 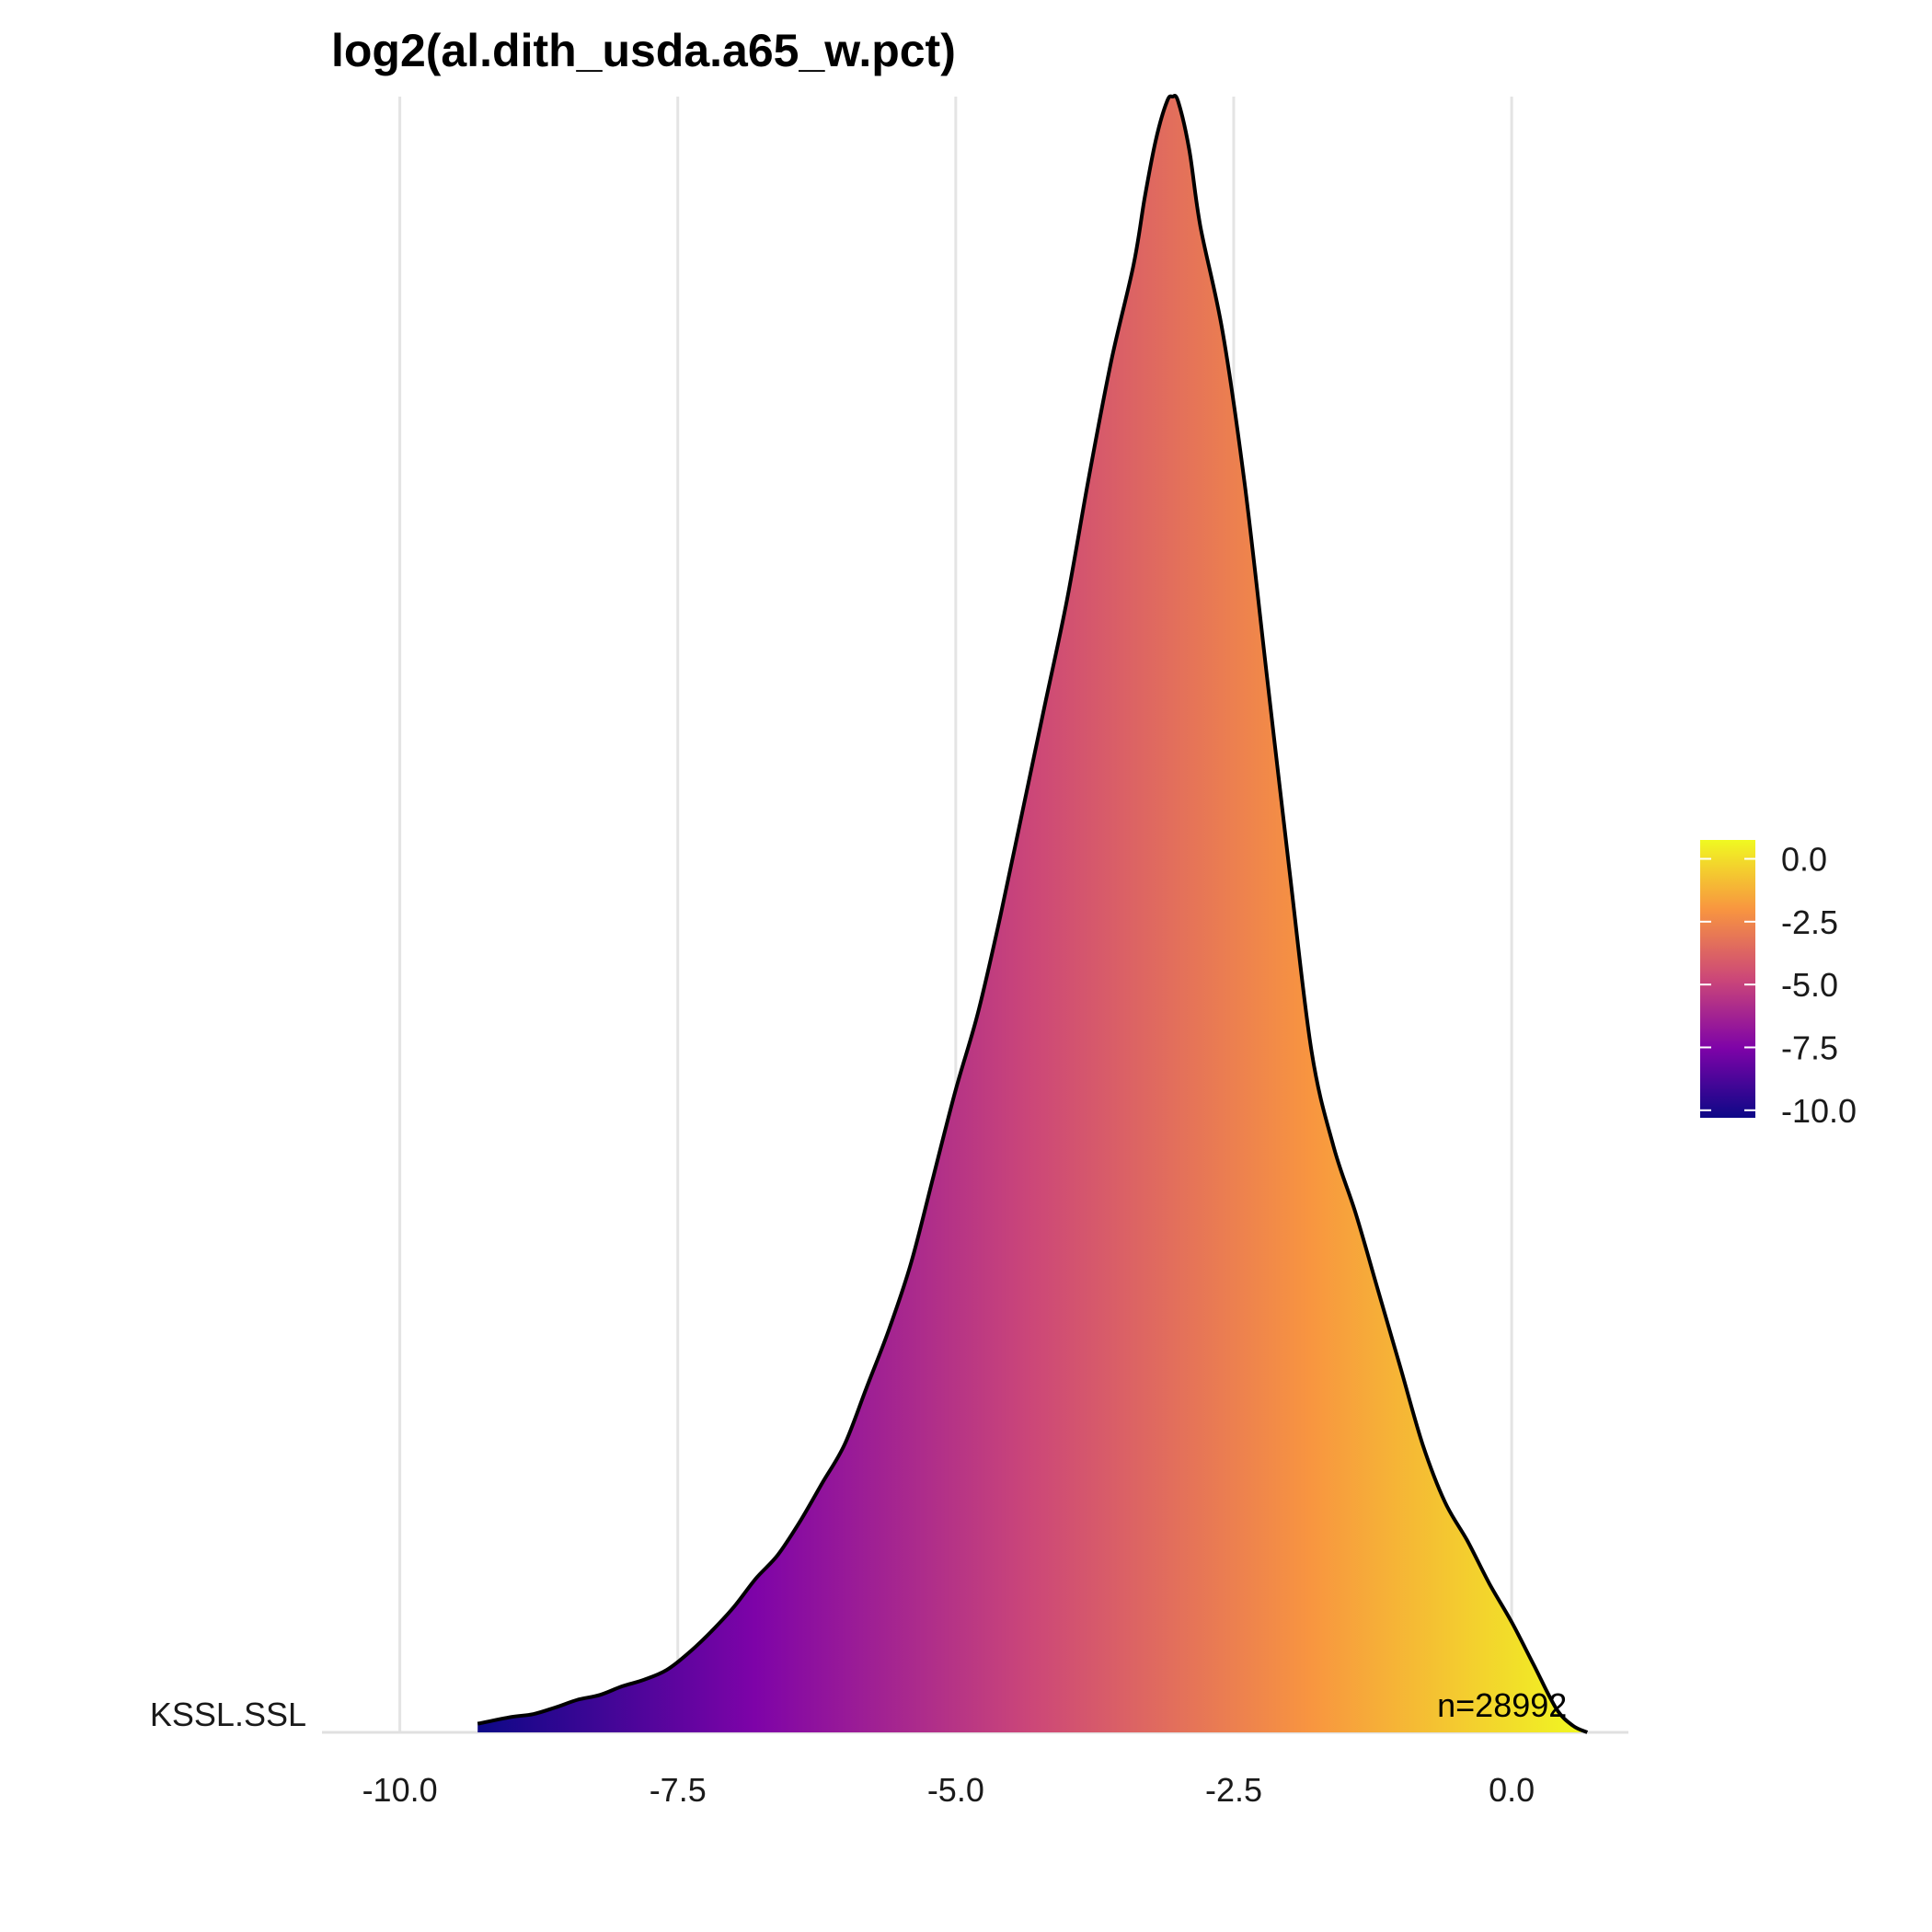 I want to click on legend-tick-label: -2.5, so click(x=1809, y=922).